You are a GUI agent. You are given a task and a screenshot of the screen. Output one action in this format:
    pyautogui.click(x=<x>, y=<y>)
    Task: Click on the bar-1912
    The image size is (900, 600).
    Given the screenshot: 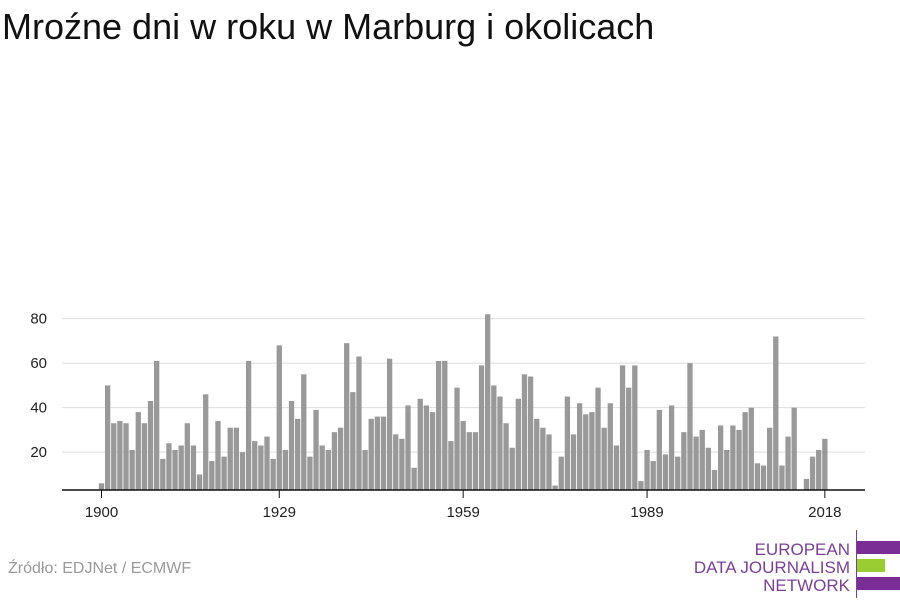 What is the action you would take?
    pyautogui.click(x=175, y=469)
    